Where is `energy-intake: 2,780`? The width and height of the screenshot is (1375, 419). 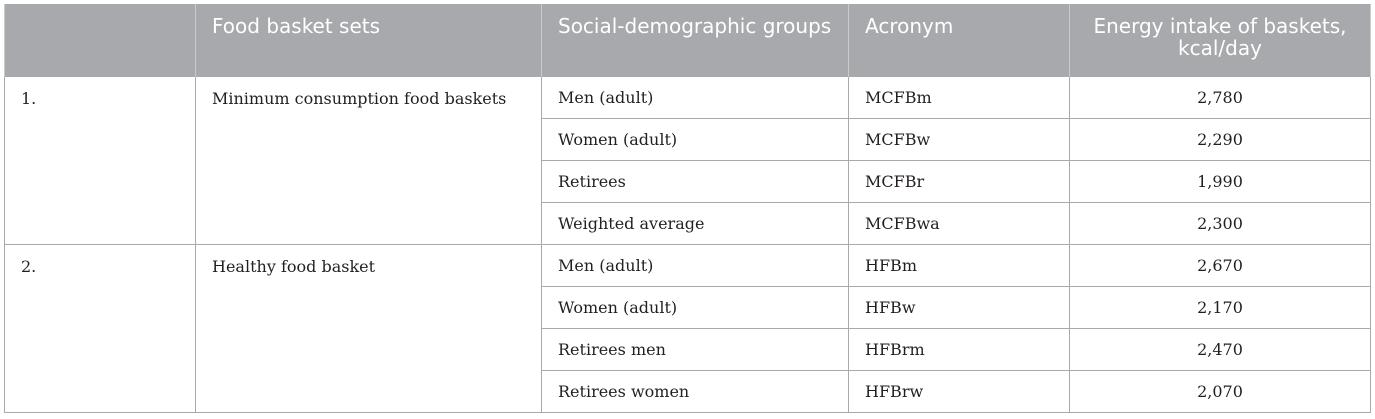
energy-intake: 2,780 is located at coordinates (1220, 97).